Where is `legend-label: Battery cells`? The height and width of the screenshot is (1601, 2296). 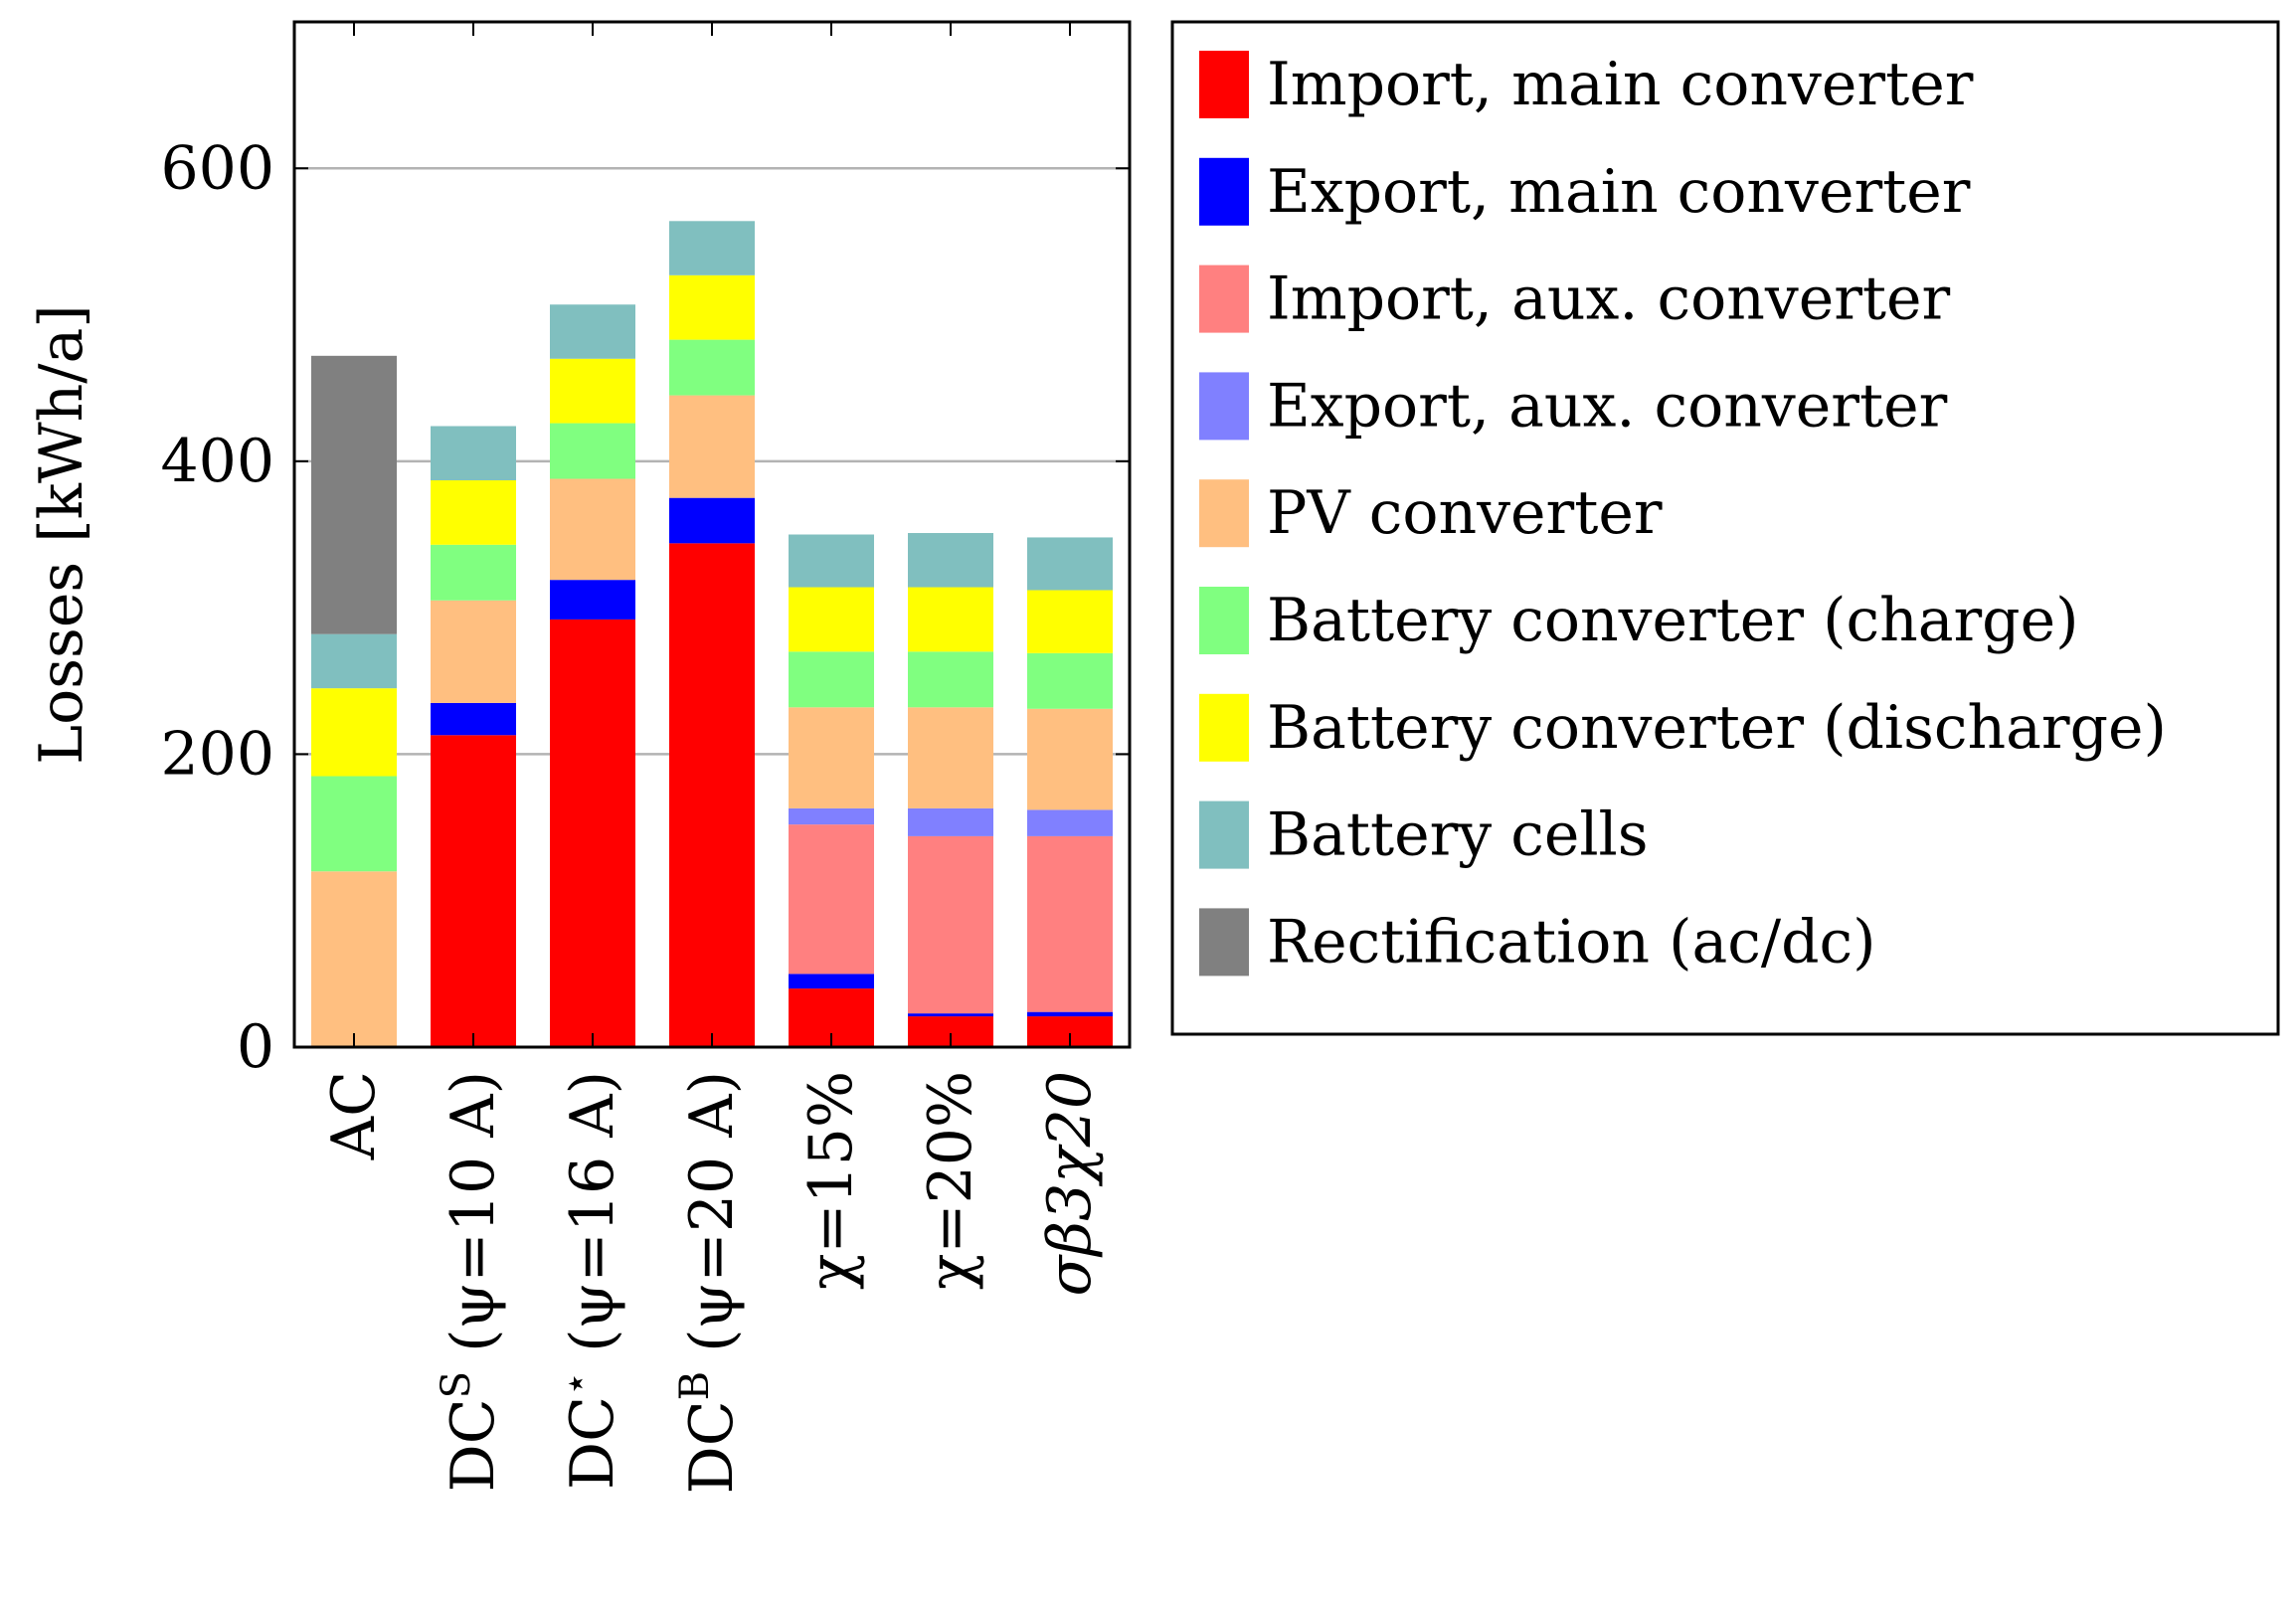
legend-label: Battery cells is located at coordinates (1458, 835).